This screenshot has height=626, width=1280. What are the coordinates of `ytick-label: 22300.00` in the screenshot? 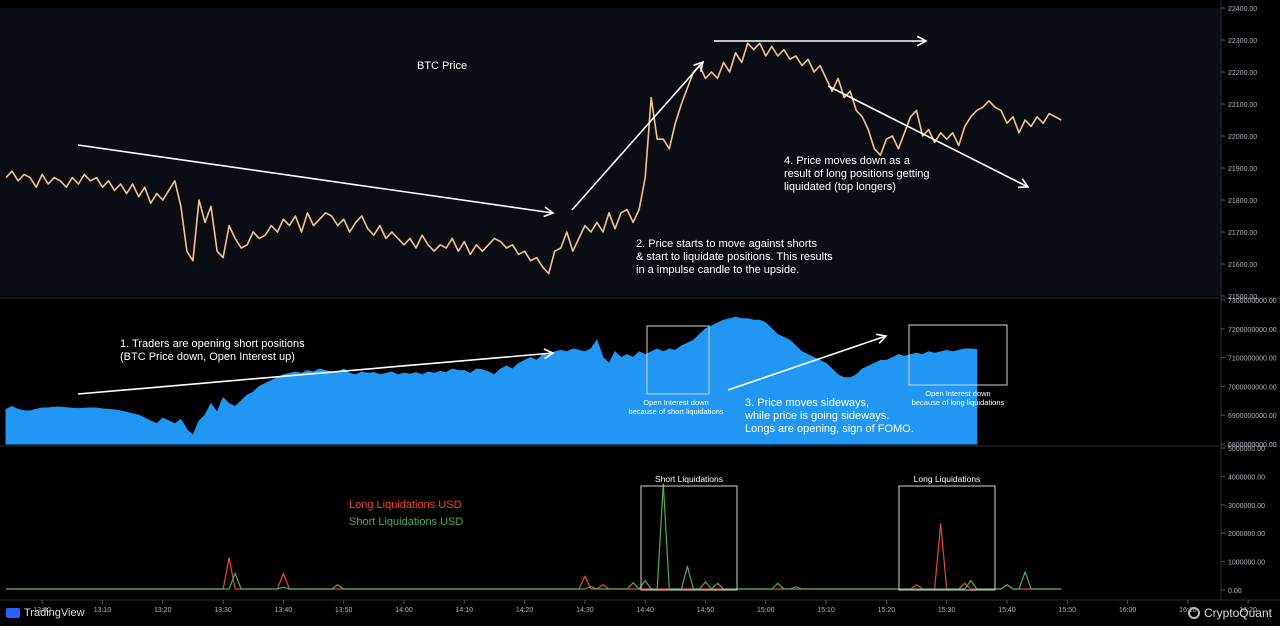 It's located at (1242, 41).